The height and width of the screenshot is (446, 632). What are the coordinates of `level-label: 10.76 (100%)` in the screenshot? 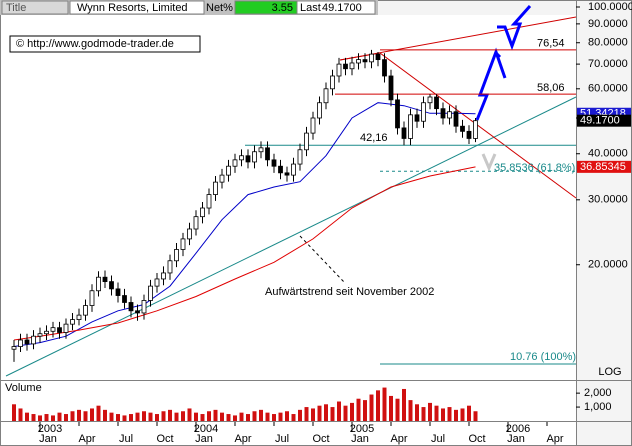 It's located at (543, 357).